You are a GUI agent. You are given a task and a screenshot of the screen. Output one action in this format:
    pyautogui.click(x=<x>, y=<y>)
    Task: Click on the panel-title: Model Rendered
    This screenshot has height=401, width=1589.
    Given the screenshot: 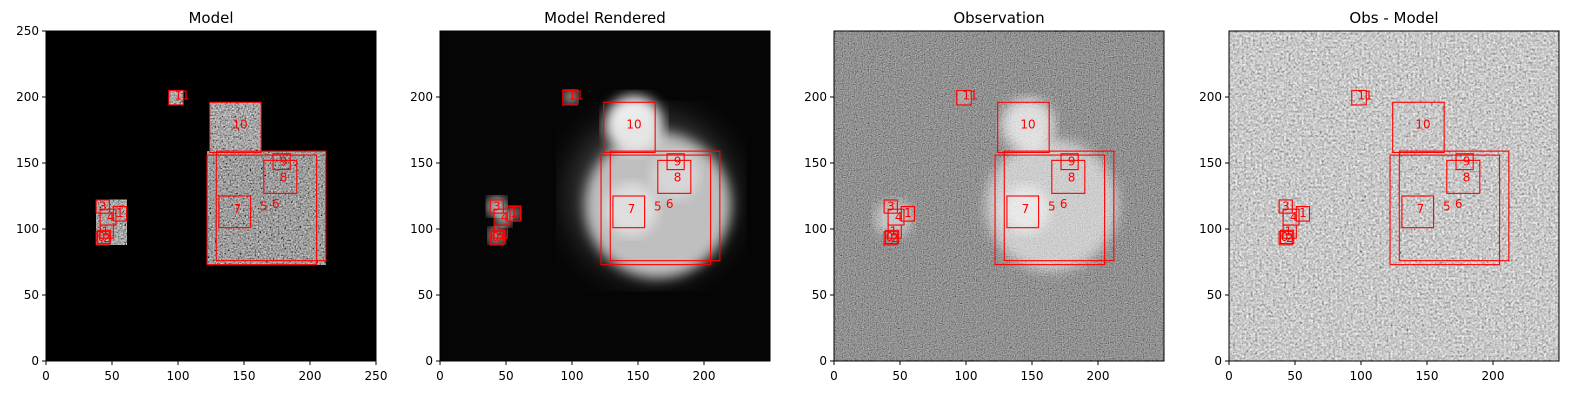 What is the action you would take?
    pyautogui.click(x=605, y=18)
    